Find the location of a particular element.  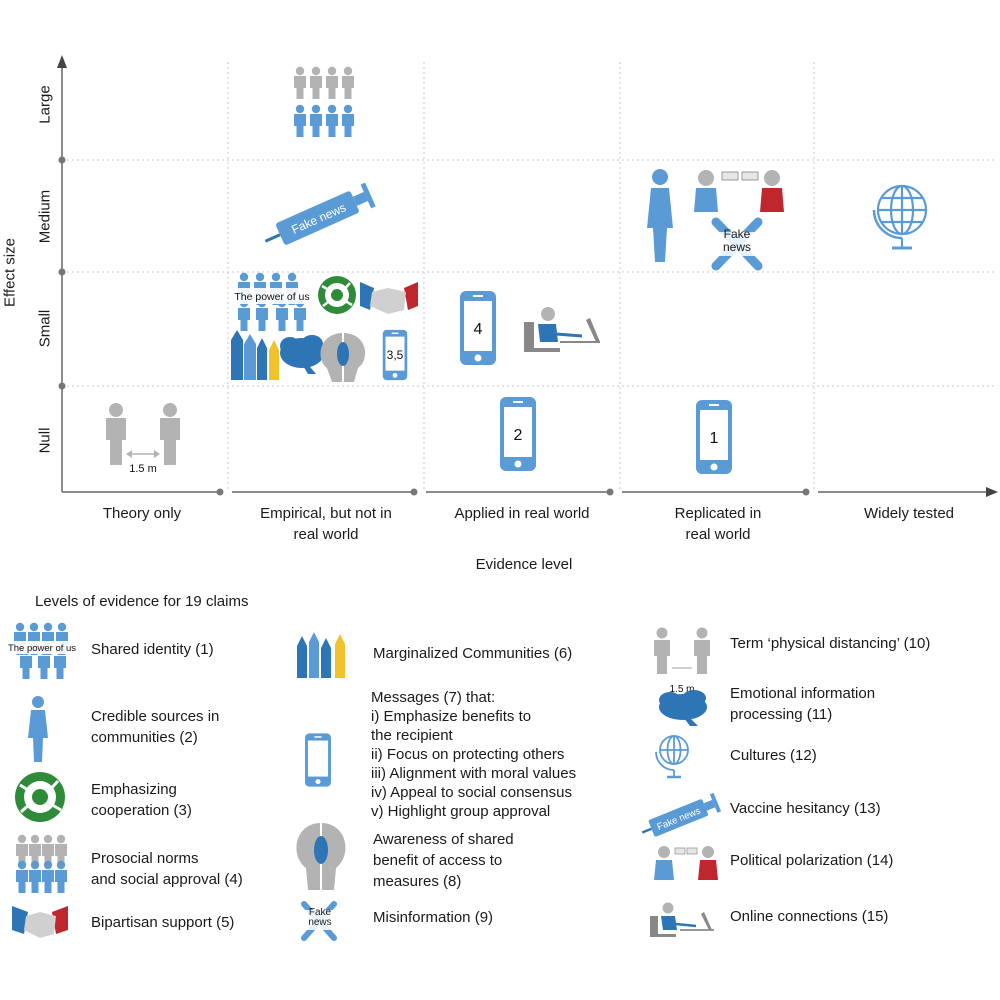

legend-woman-icon is located at coordinates (38, 729).